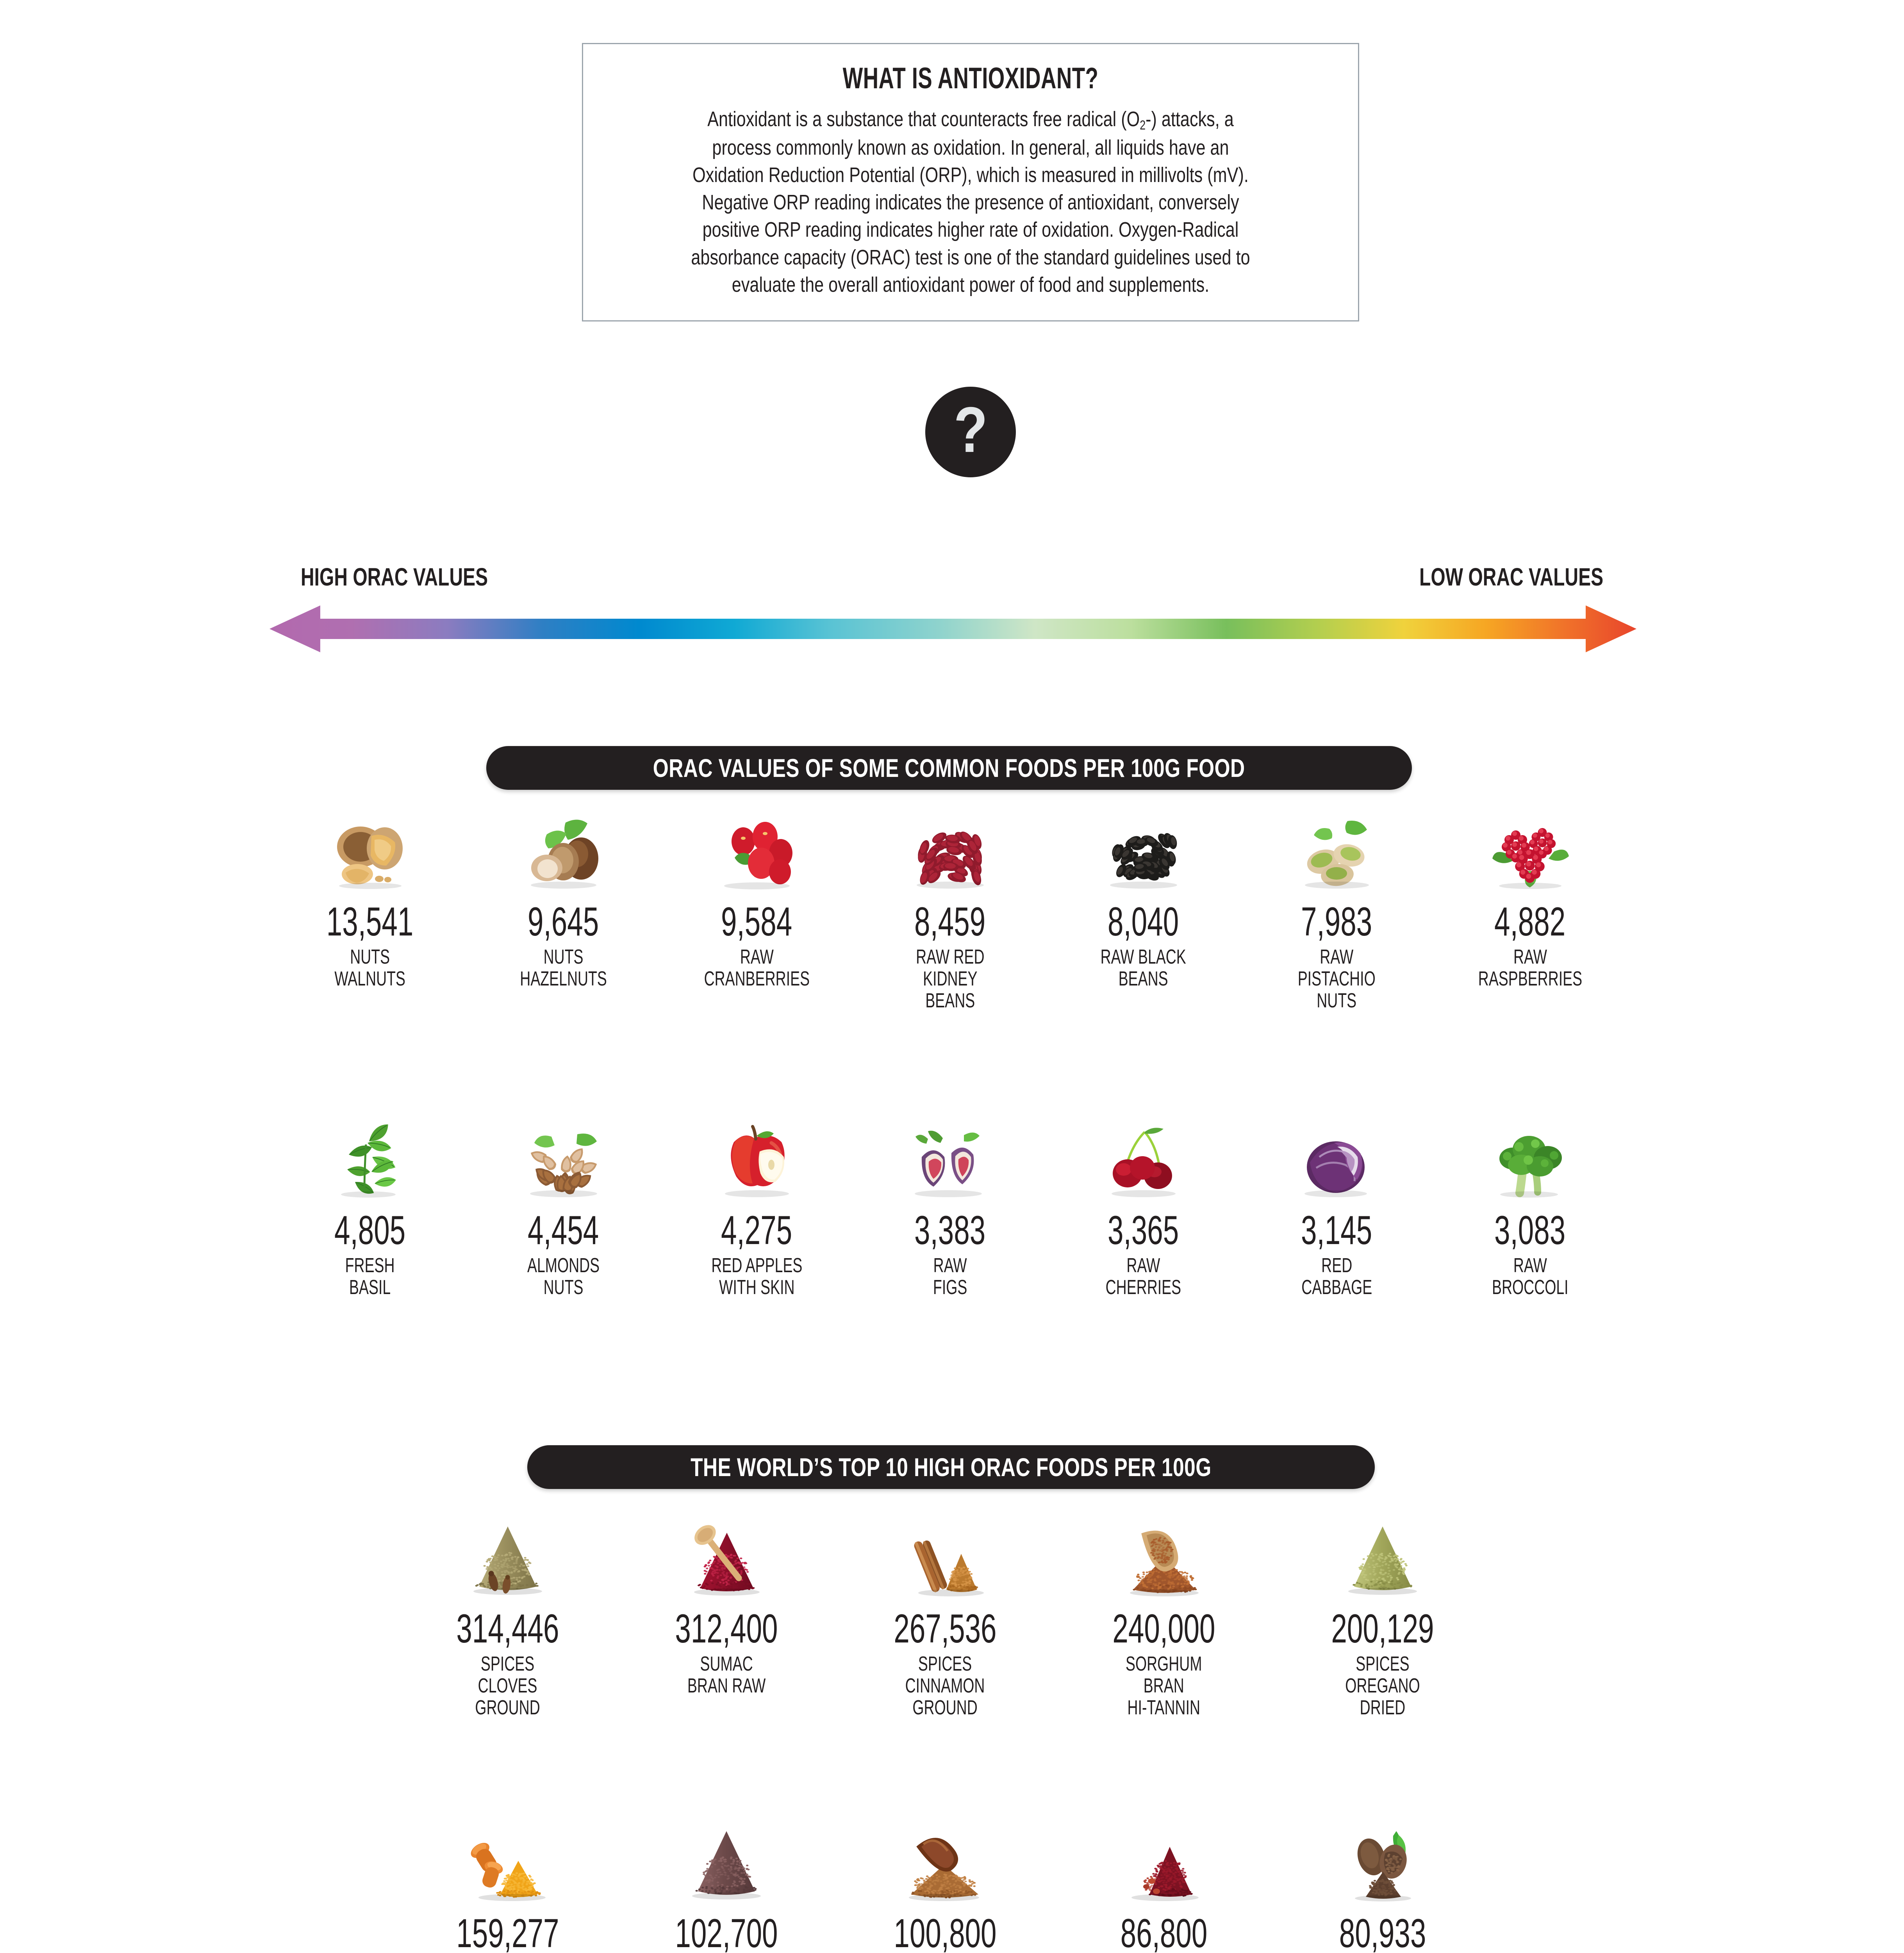 The image size is (1904, 1953). Describe the element at coordinates (970, 78) in the screenshot. I see `intro-title: WHAT IS ANTIOXIDANT?` at that location.